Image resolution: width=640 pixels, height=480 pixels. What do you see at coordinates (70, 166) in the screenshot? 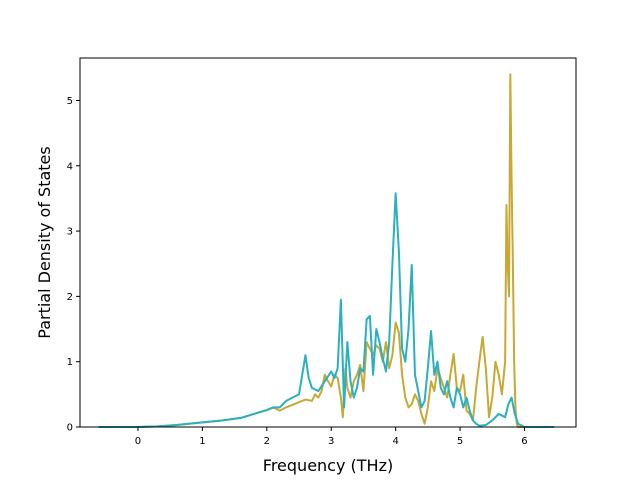
I see `y-tick-label: 4` at bounding box center [70, 166].